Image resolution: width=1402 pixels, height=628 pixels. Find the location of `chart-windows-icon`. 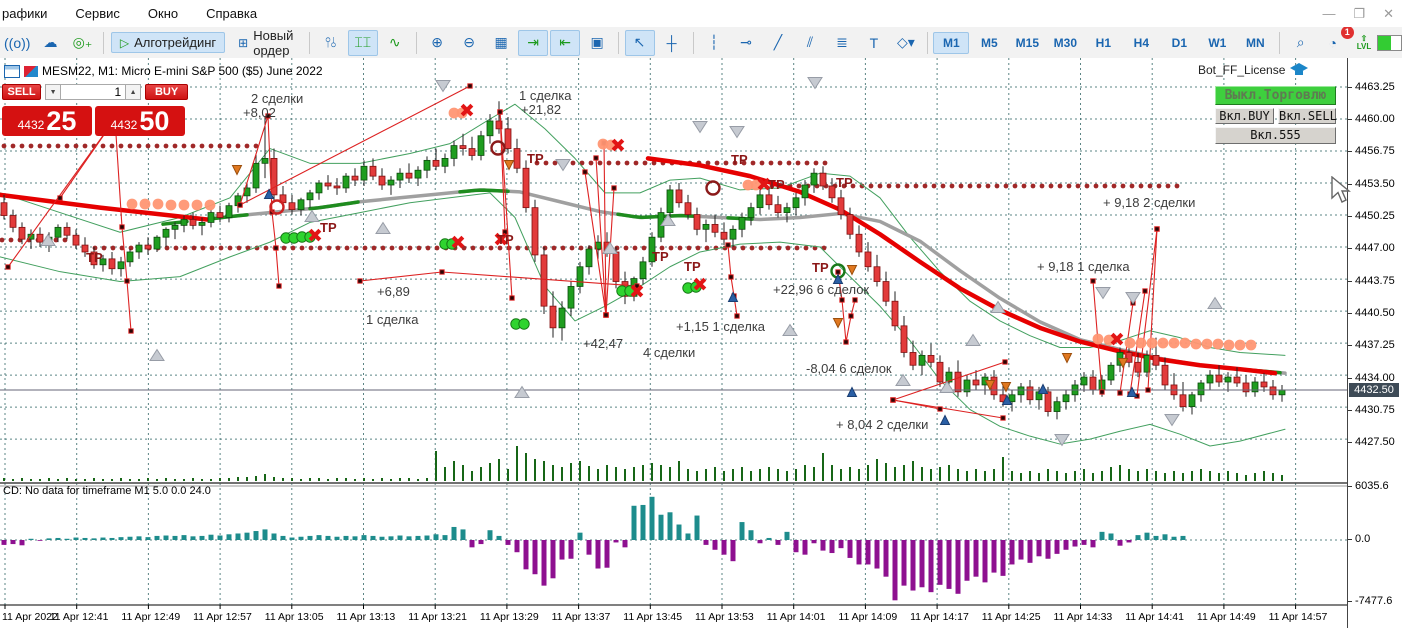

chart-windows-icon is located at coordinates (31, 71).